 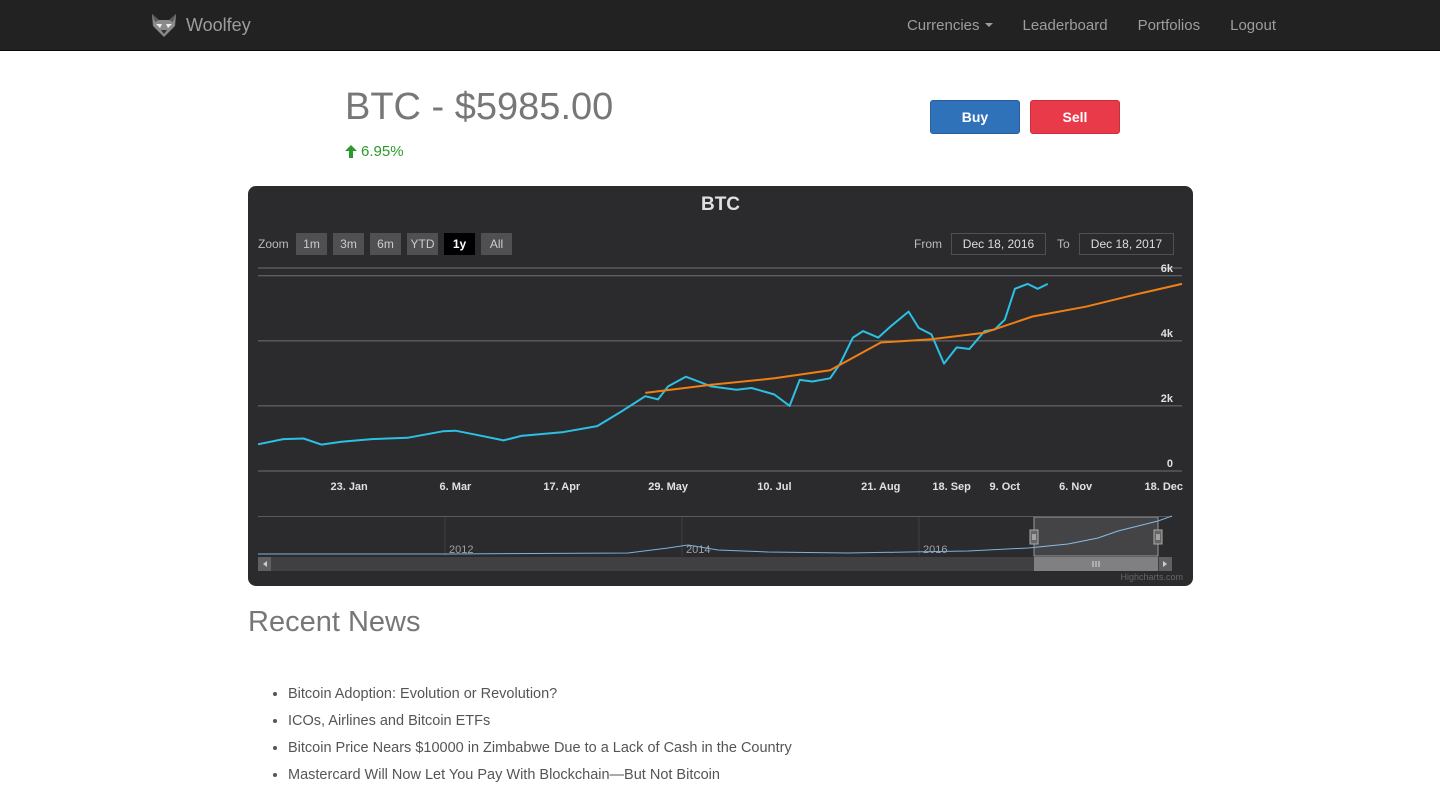 What do you see at coordinates (562, 487) in the screenshot?
I see `x-tick-label: 17. Apr` at bounding box center [562, 487].